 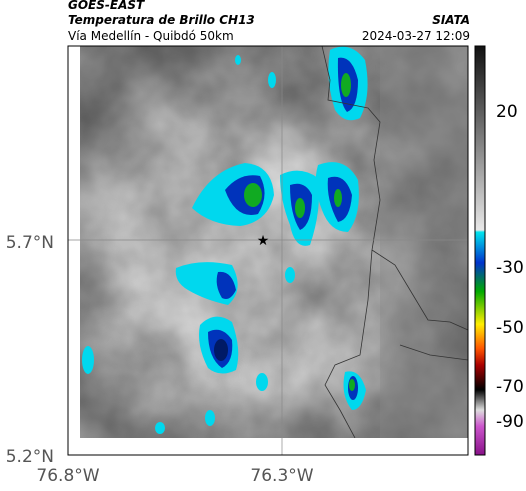 What do you see at coordinates (480, 250) in the screenshot?
I see `colorbar` at bounding box center [480, 250].